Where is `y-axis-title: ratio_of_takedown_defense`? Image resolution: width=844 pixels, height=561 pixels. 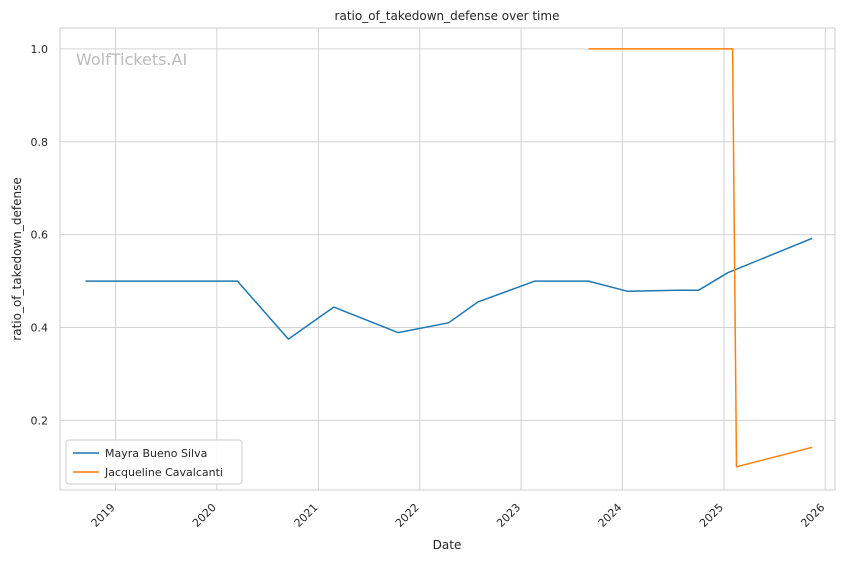 y-axis-title: ratio_of_takedown_defense is located at coordinates (17, 258).